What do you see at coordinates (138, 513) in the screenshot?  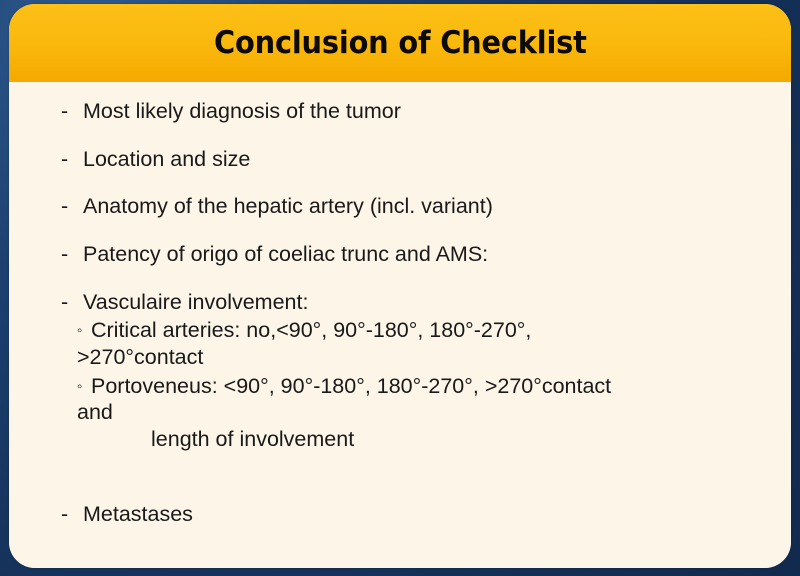 I see `list-item-label: Metastases` at bounding box center [138, 513].